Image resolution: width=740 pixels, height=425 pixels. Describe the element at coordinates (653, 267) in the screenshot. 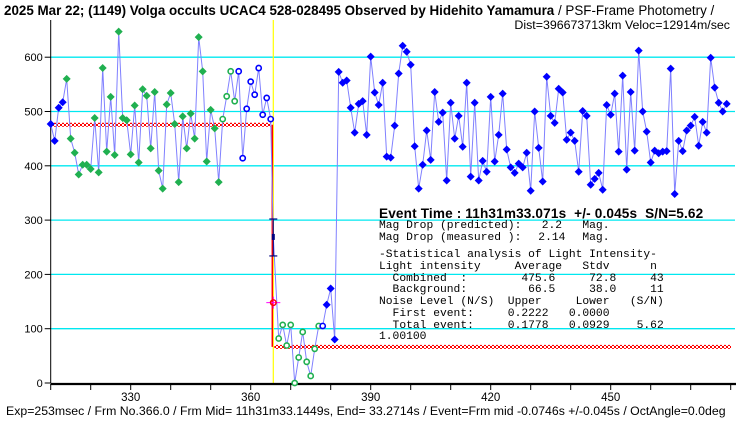

I see `n: n` at that location.